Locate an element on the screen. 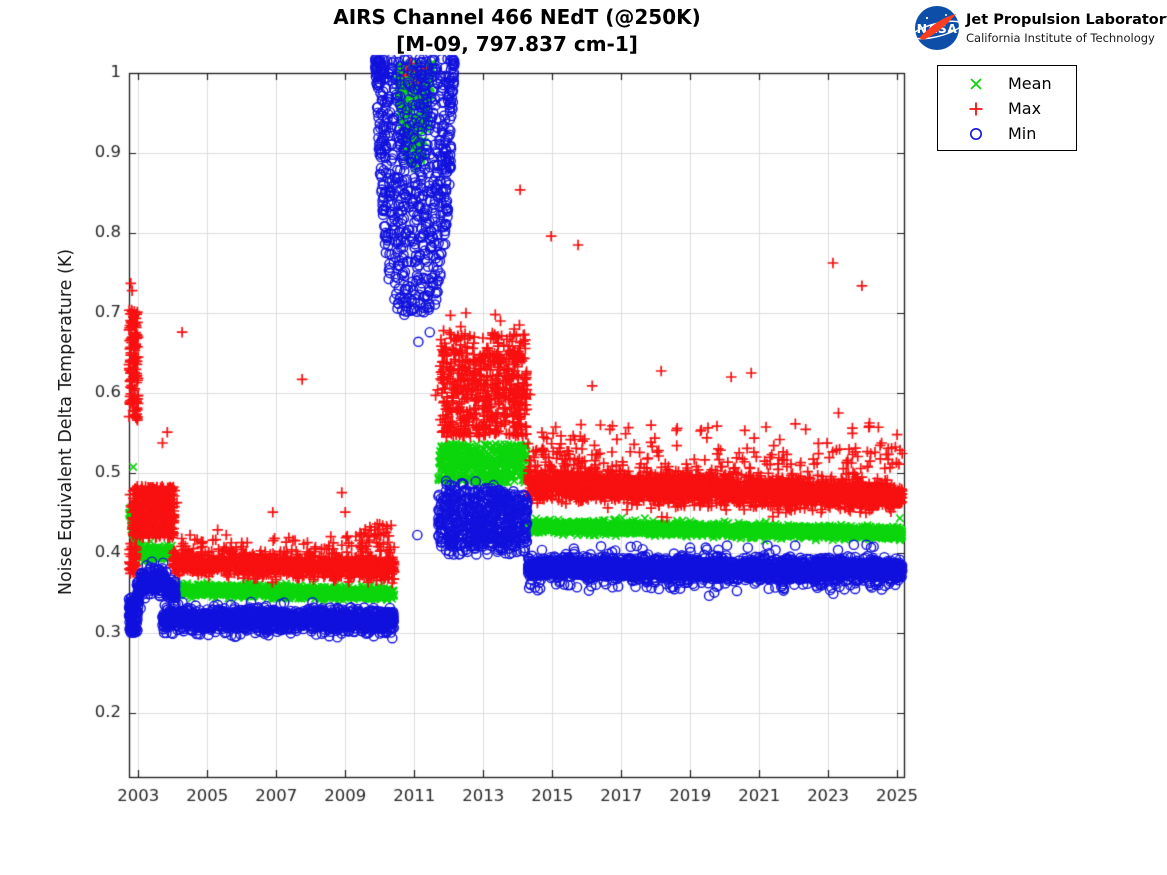 Image resolution: width=1167 pixels, height=875 pixels. mean-x-marker-icon is located at coordinates (976, 83).